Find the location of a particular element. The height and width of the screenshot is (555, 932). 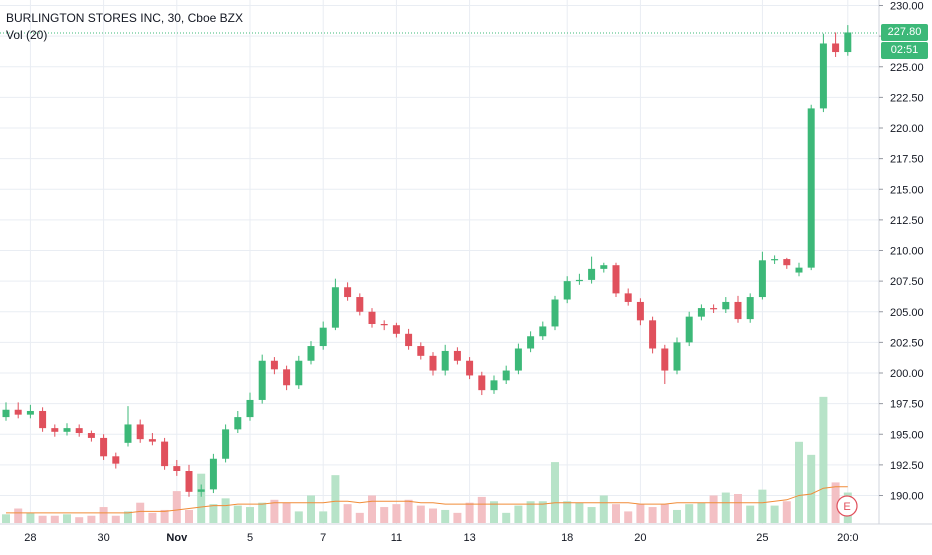

price-axis-tick: 212.50 is located at coordinates (907, 221).